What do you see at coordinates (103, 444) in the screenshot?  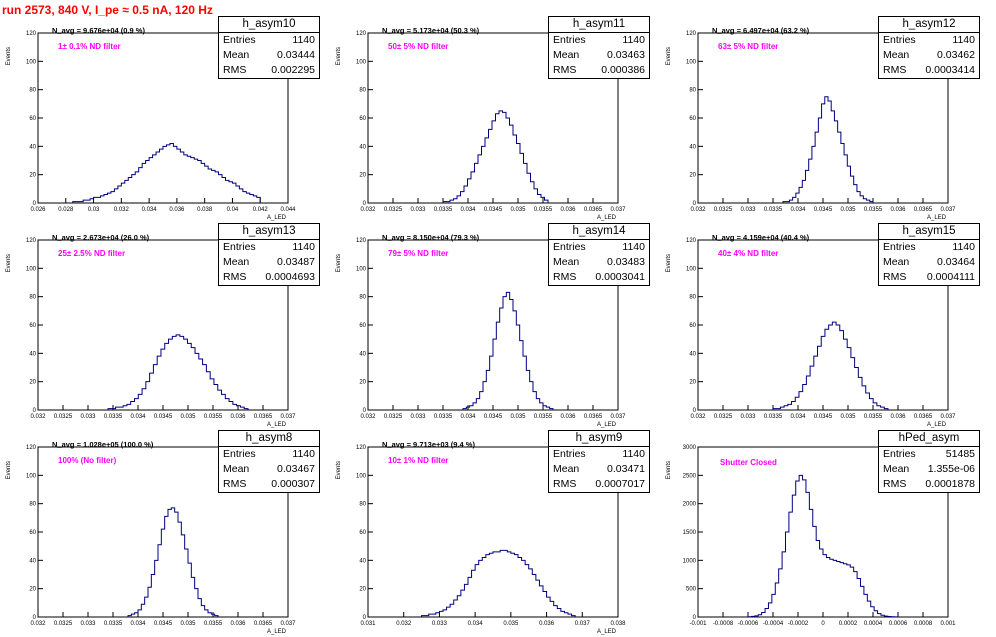 I see `navg-label: N_avg = 1.028e+05 (100.0 %)` at bounding box center [103, 444].